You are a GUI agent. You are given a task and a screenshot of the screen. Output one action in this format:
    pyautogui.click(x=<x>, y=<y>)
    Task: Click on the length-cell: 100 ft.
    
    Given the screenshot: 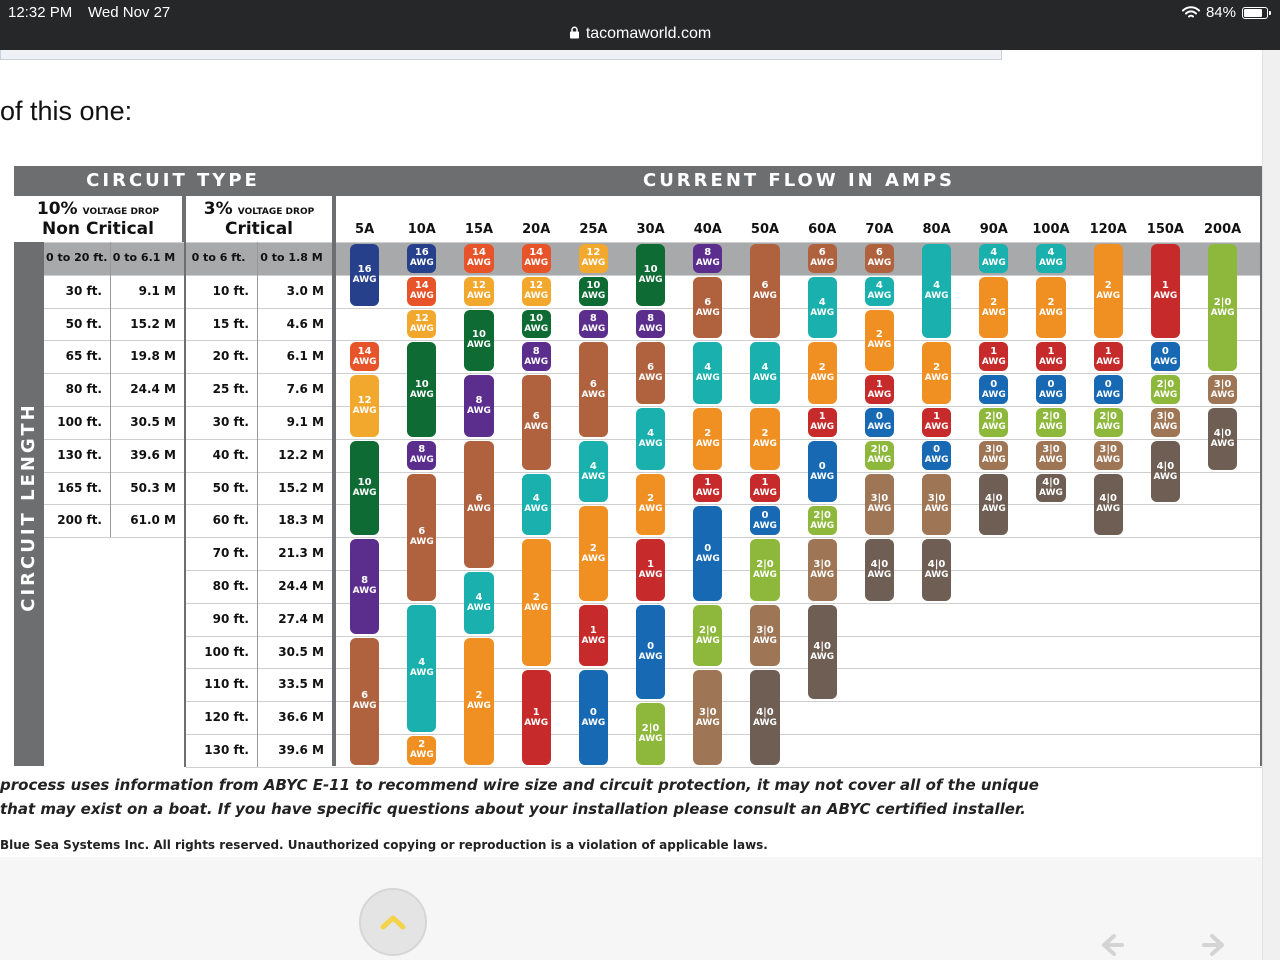 What is the action you would take?
    pyautogui.click(x=226, y=651)
    